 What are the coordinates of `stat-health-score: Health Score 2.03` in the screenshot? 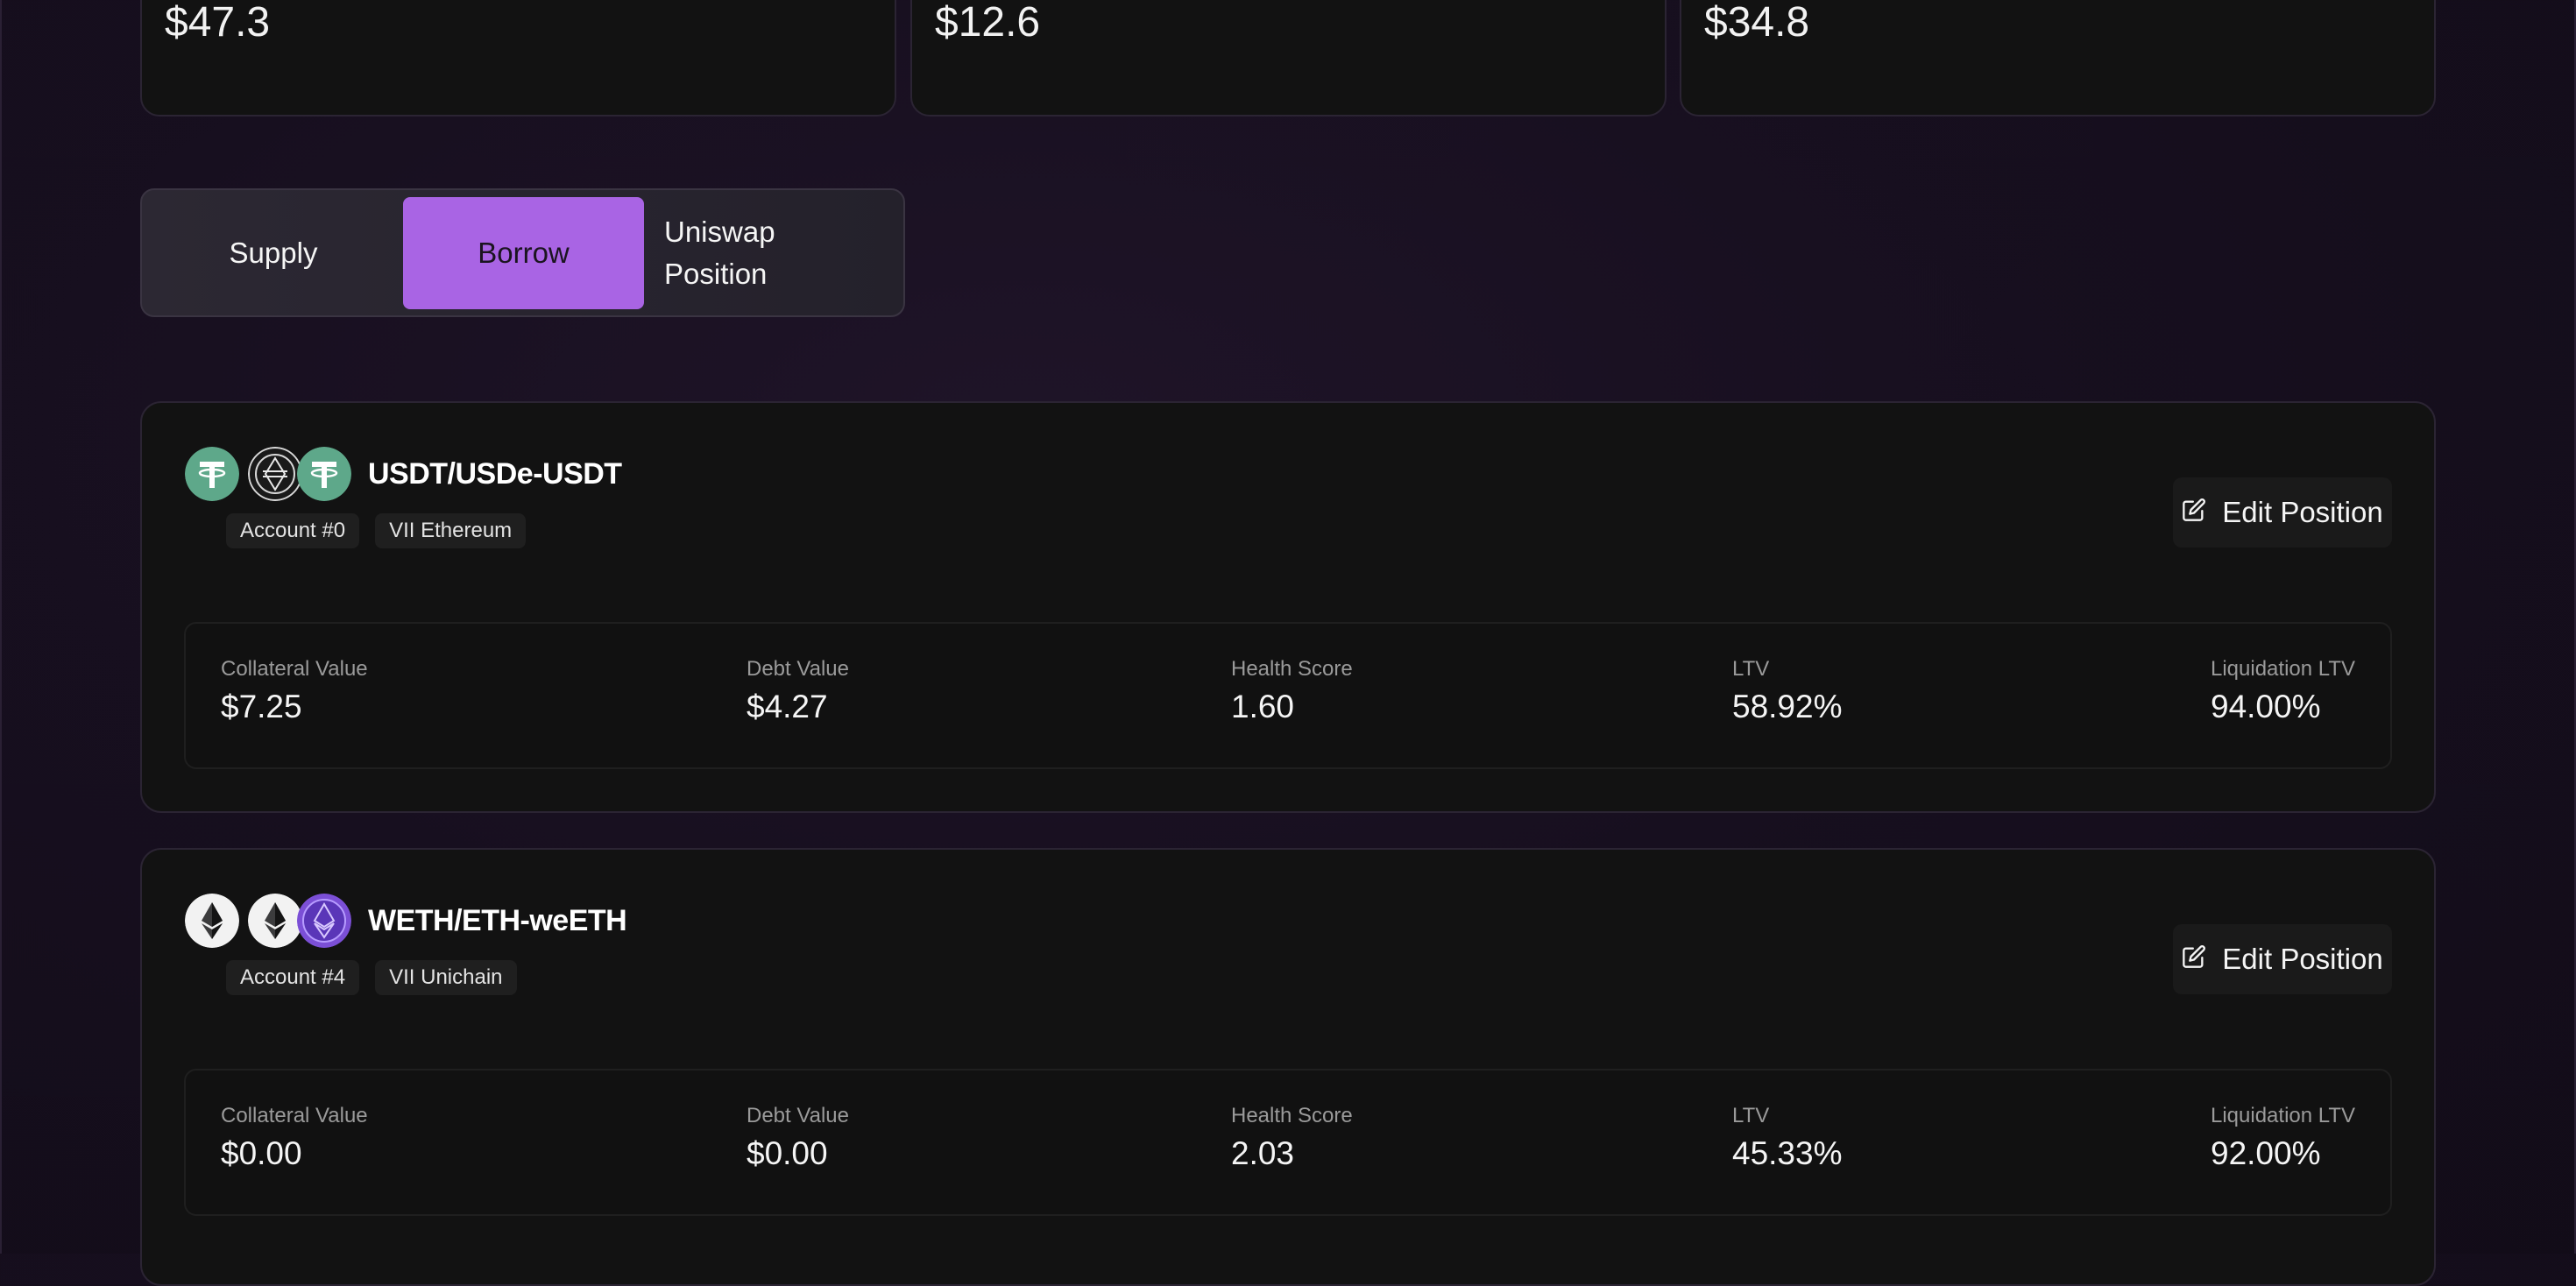 It's located at (1292, 1138).